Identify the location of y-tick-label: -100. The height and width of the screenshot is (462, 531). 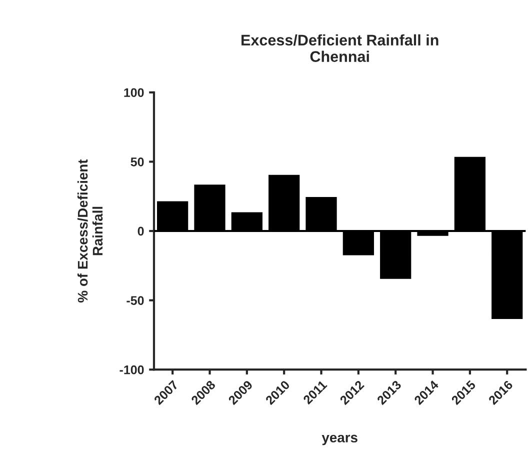
(132, 369).